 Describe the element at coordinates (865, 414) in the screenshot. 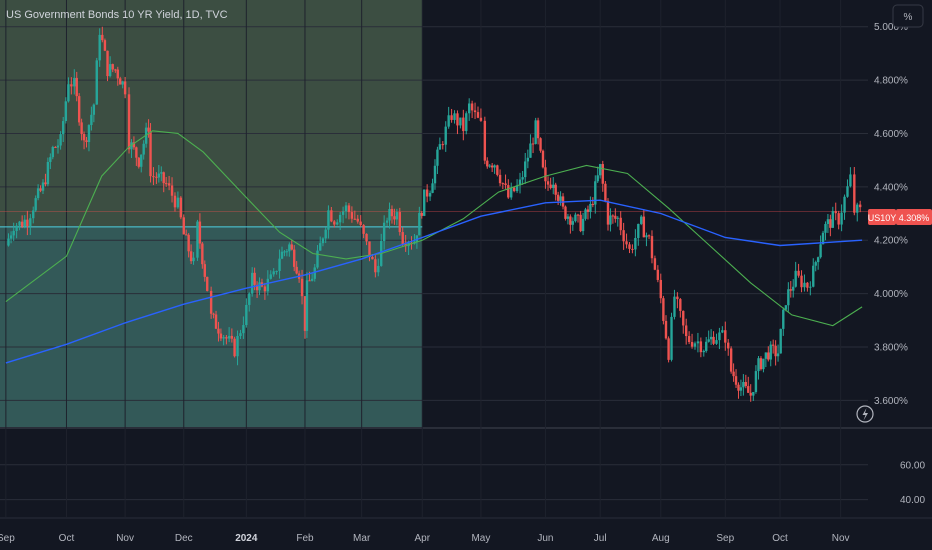

I see `lightning-icon` at that location.